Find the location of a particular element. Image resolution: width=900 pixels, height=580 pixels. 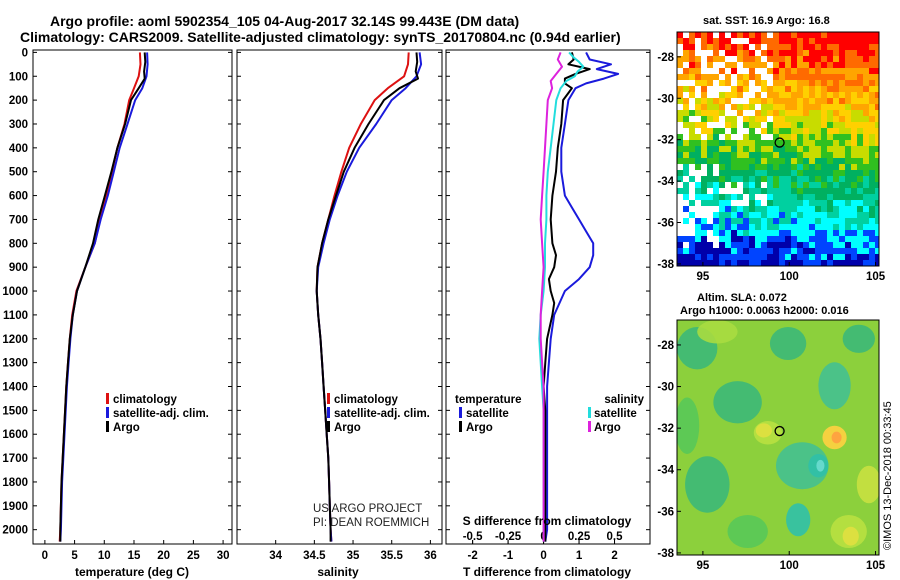

series-group is located at coordinates (579, 296).